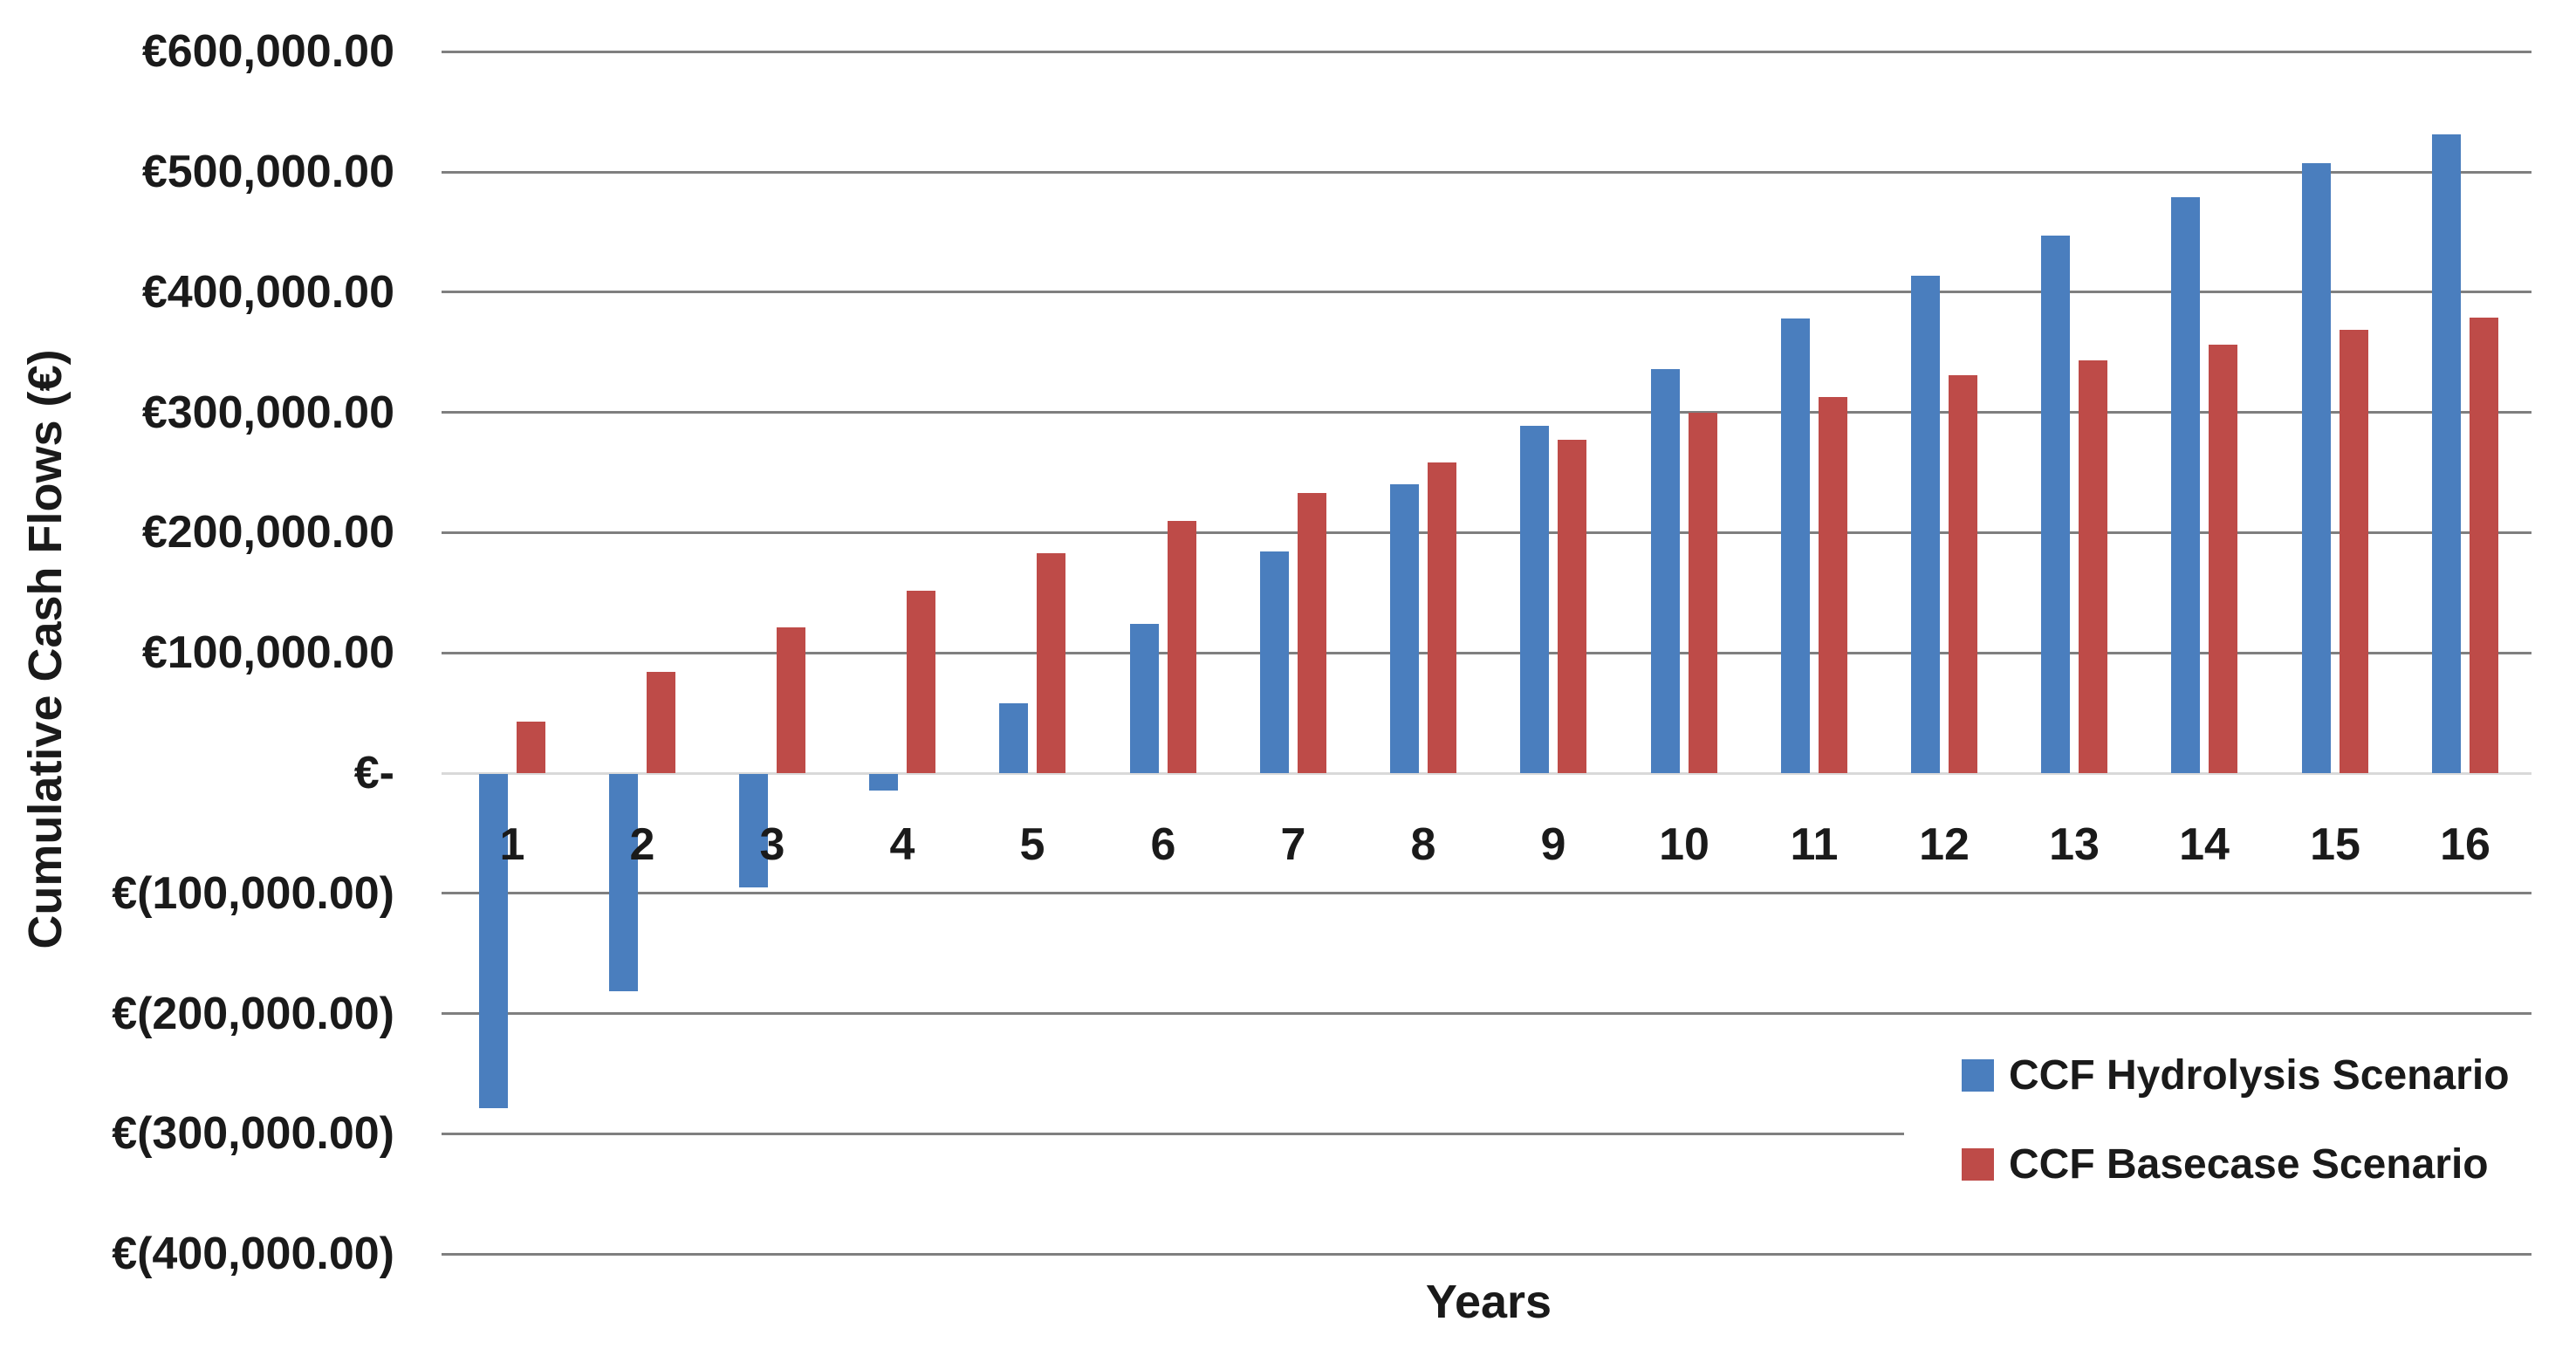 This screenshot has width=2576, height=1349. I want to click on legend-swatch-basecase-icon, so click(1978, 1164).